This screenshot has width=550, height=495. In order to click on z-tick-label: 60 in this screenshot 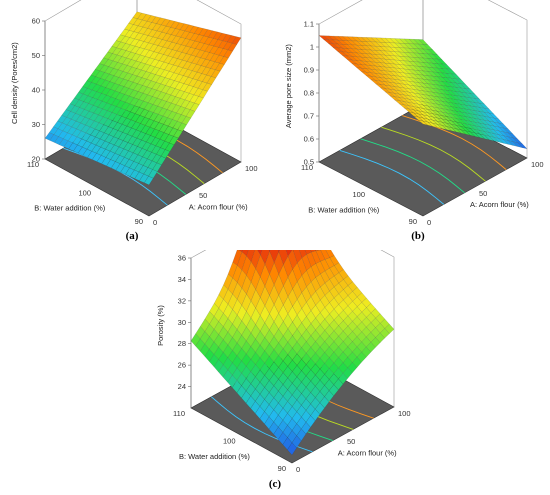, I will do `click(36, 21)`.